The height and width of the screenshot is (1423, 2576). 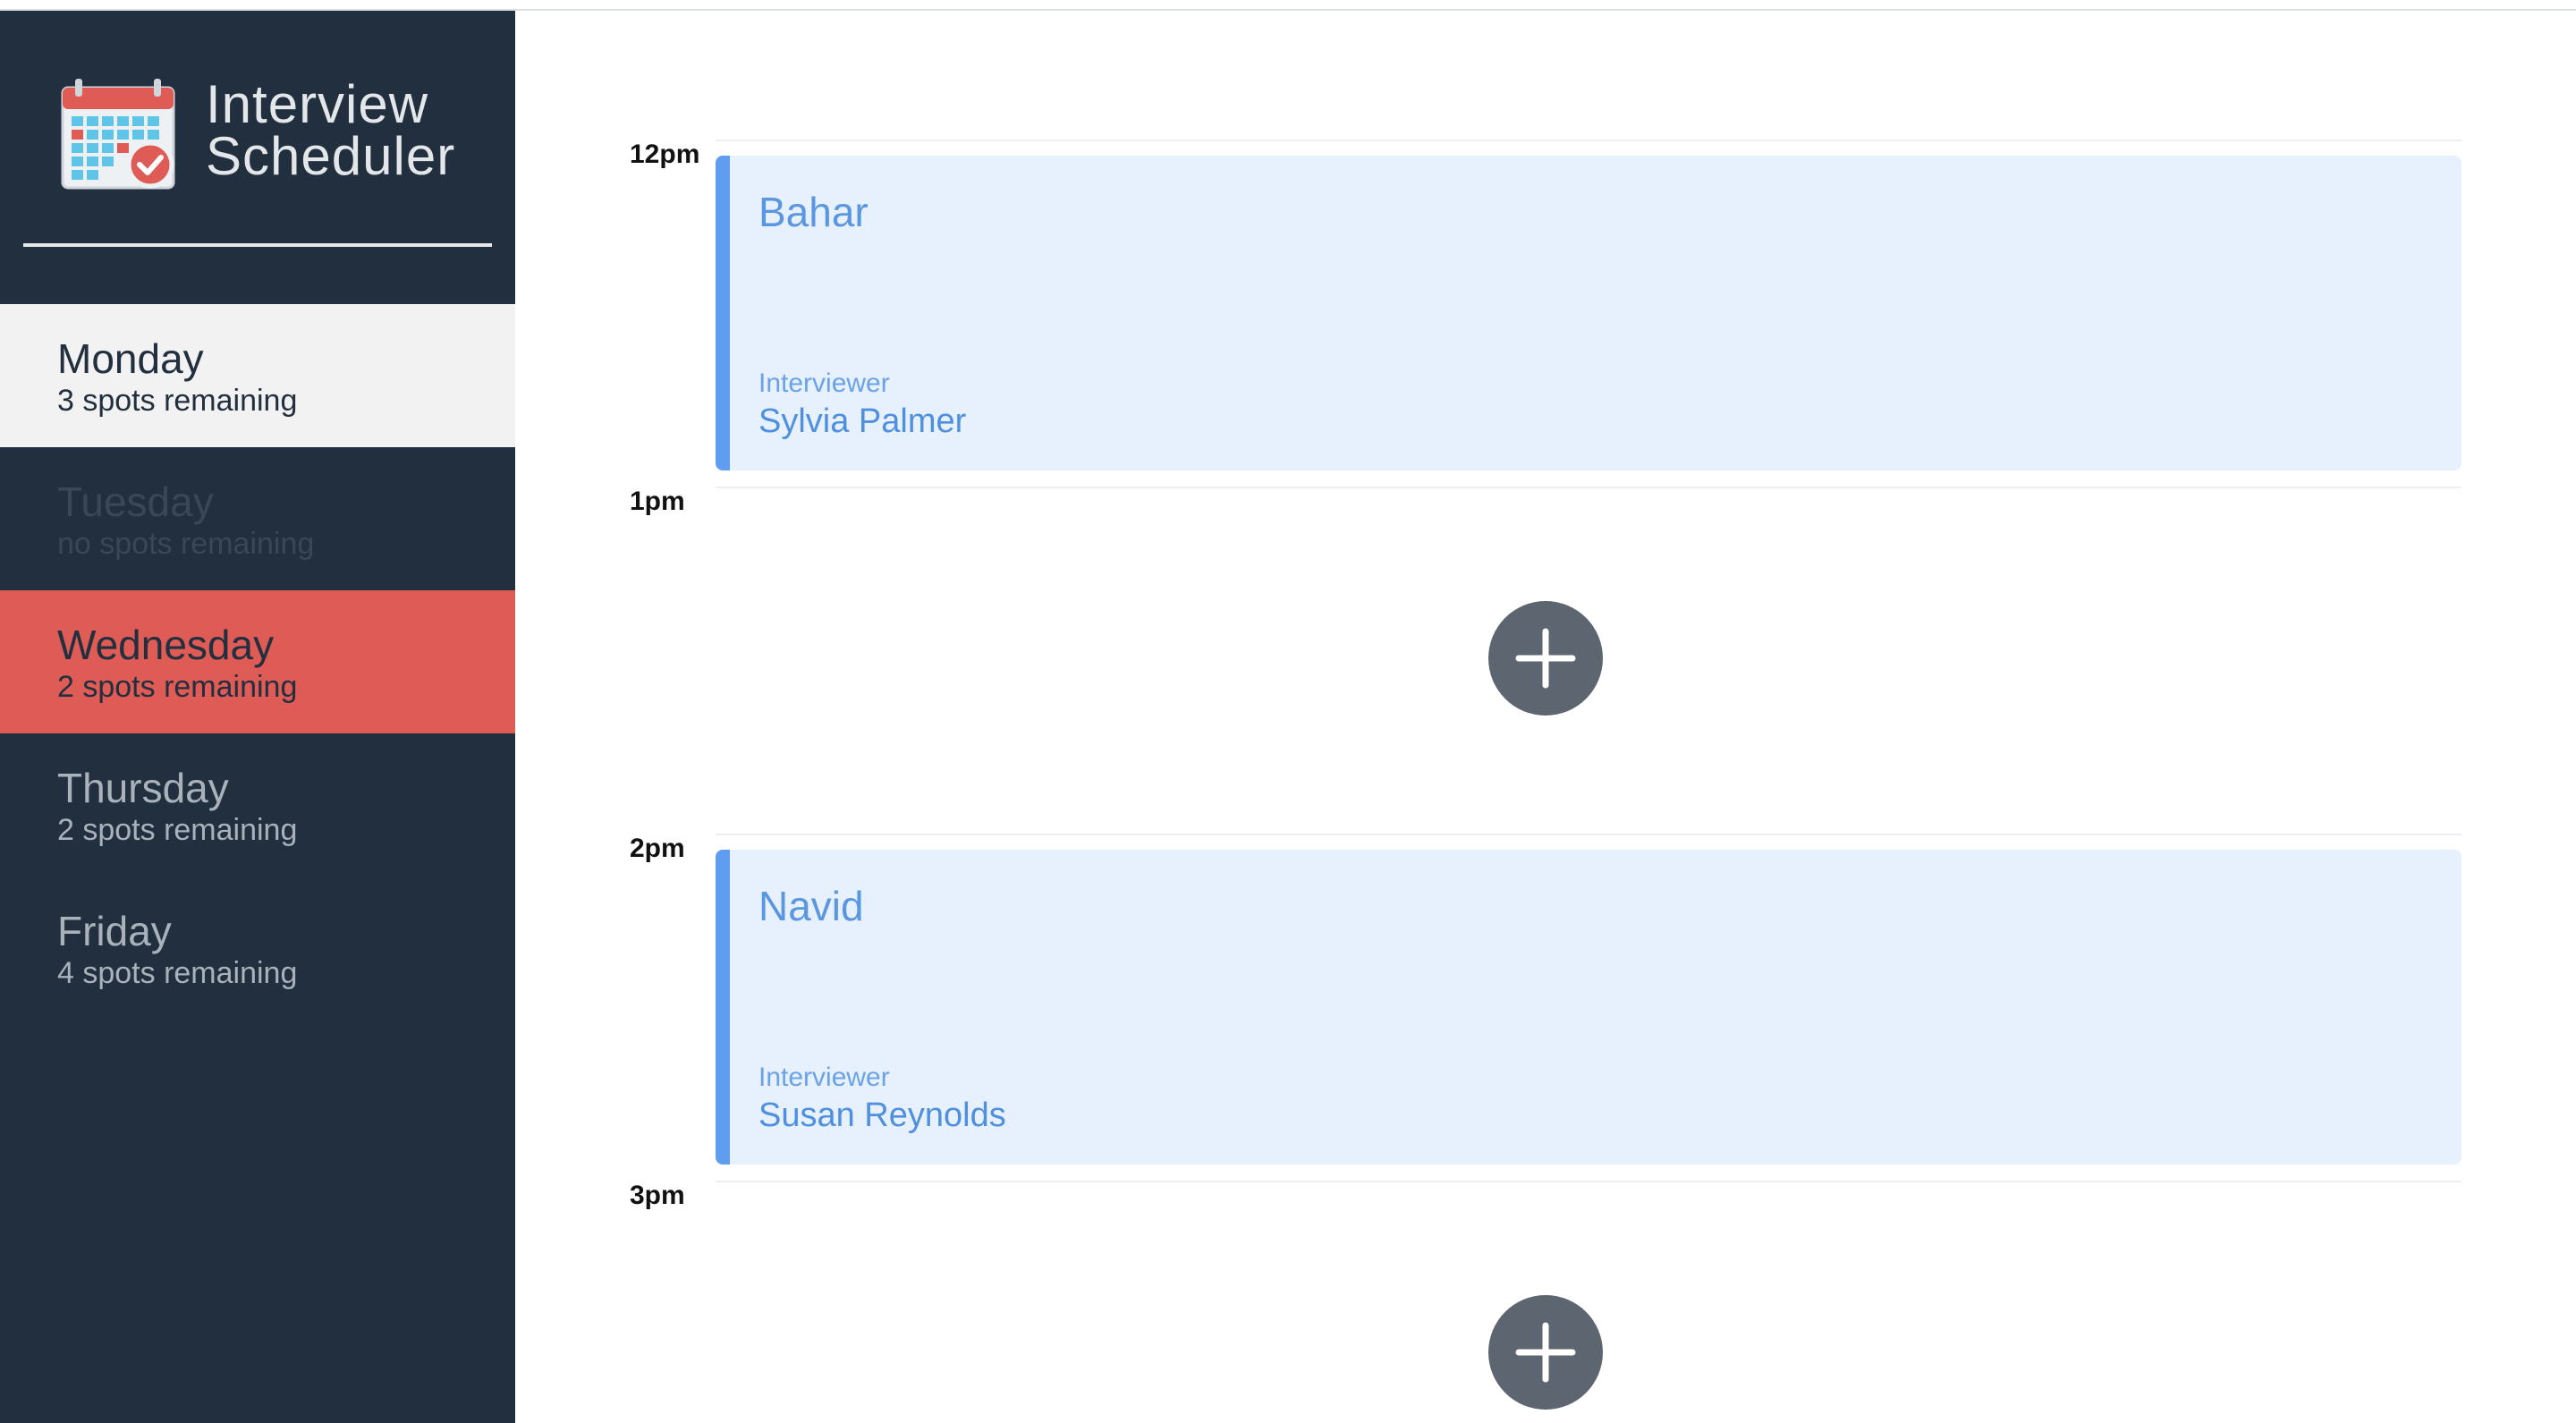 What do you see at coordinates (135, 502) in the screenshot?
I see `day-name: Tuesday` at bounding box center [135, 502].